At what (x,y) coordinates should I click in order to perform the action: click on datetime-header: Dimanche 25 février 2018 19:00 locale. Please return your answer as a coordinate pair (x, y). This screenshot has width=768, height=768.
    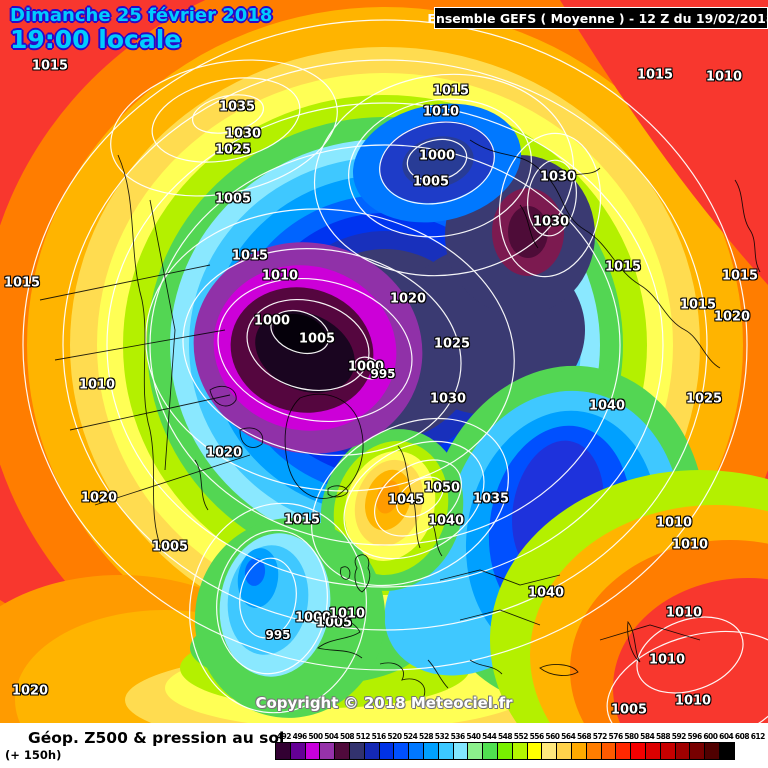
    Looking at the image, I should click on (141, 29).